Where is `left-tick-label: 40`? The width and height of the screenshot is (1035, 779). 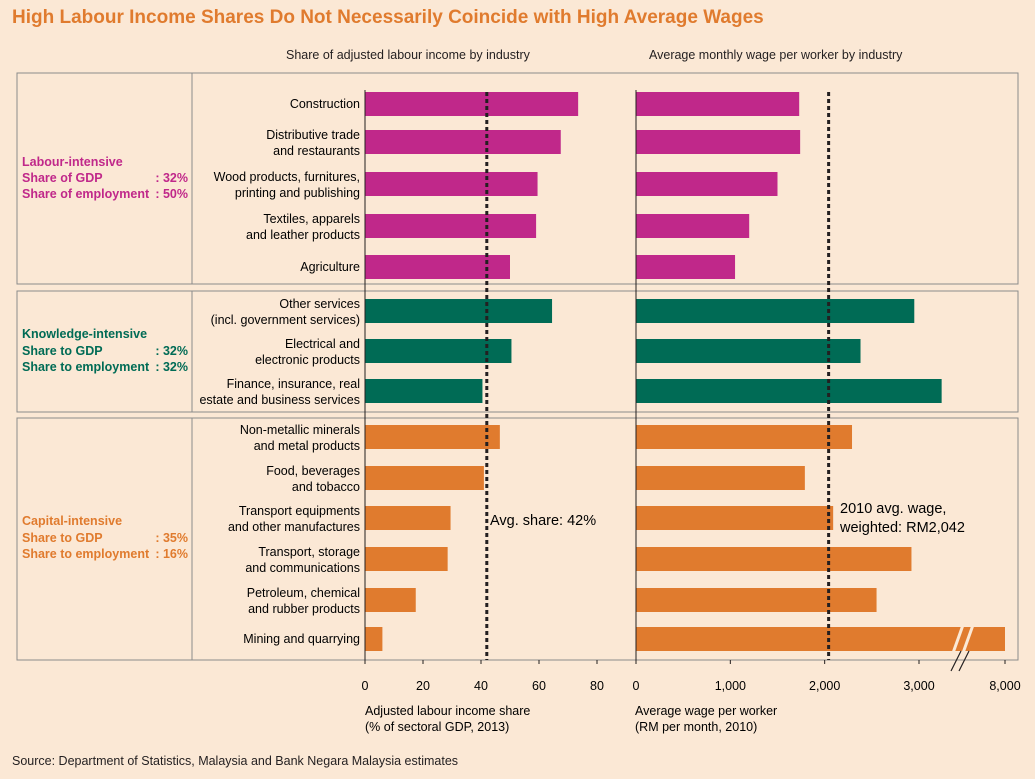 left-tick-label: 40 is located at coordinates (481, 686).